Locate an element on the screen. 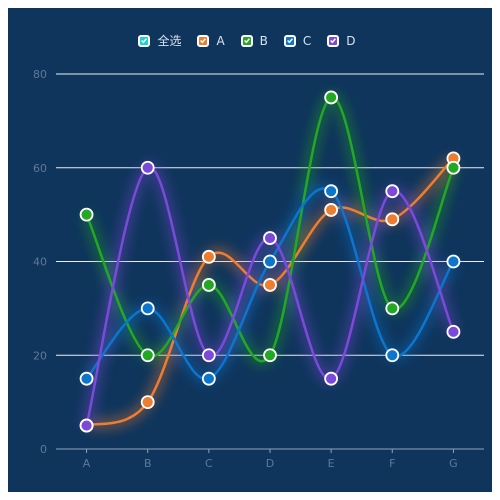 The width and height of the screenshot is (500, 500). legend-item-select-all: 全选 is located at coordinates (162, 40).